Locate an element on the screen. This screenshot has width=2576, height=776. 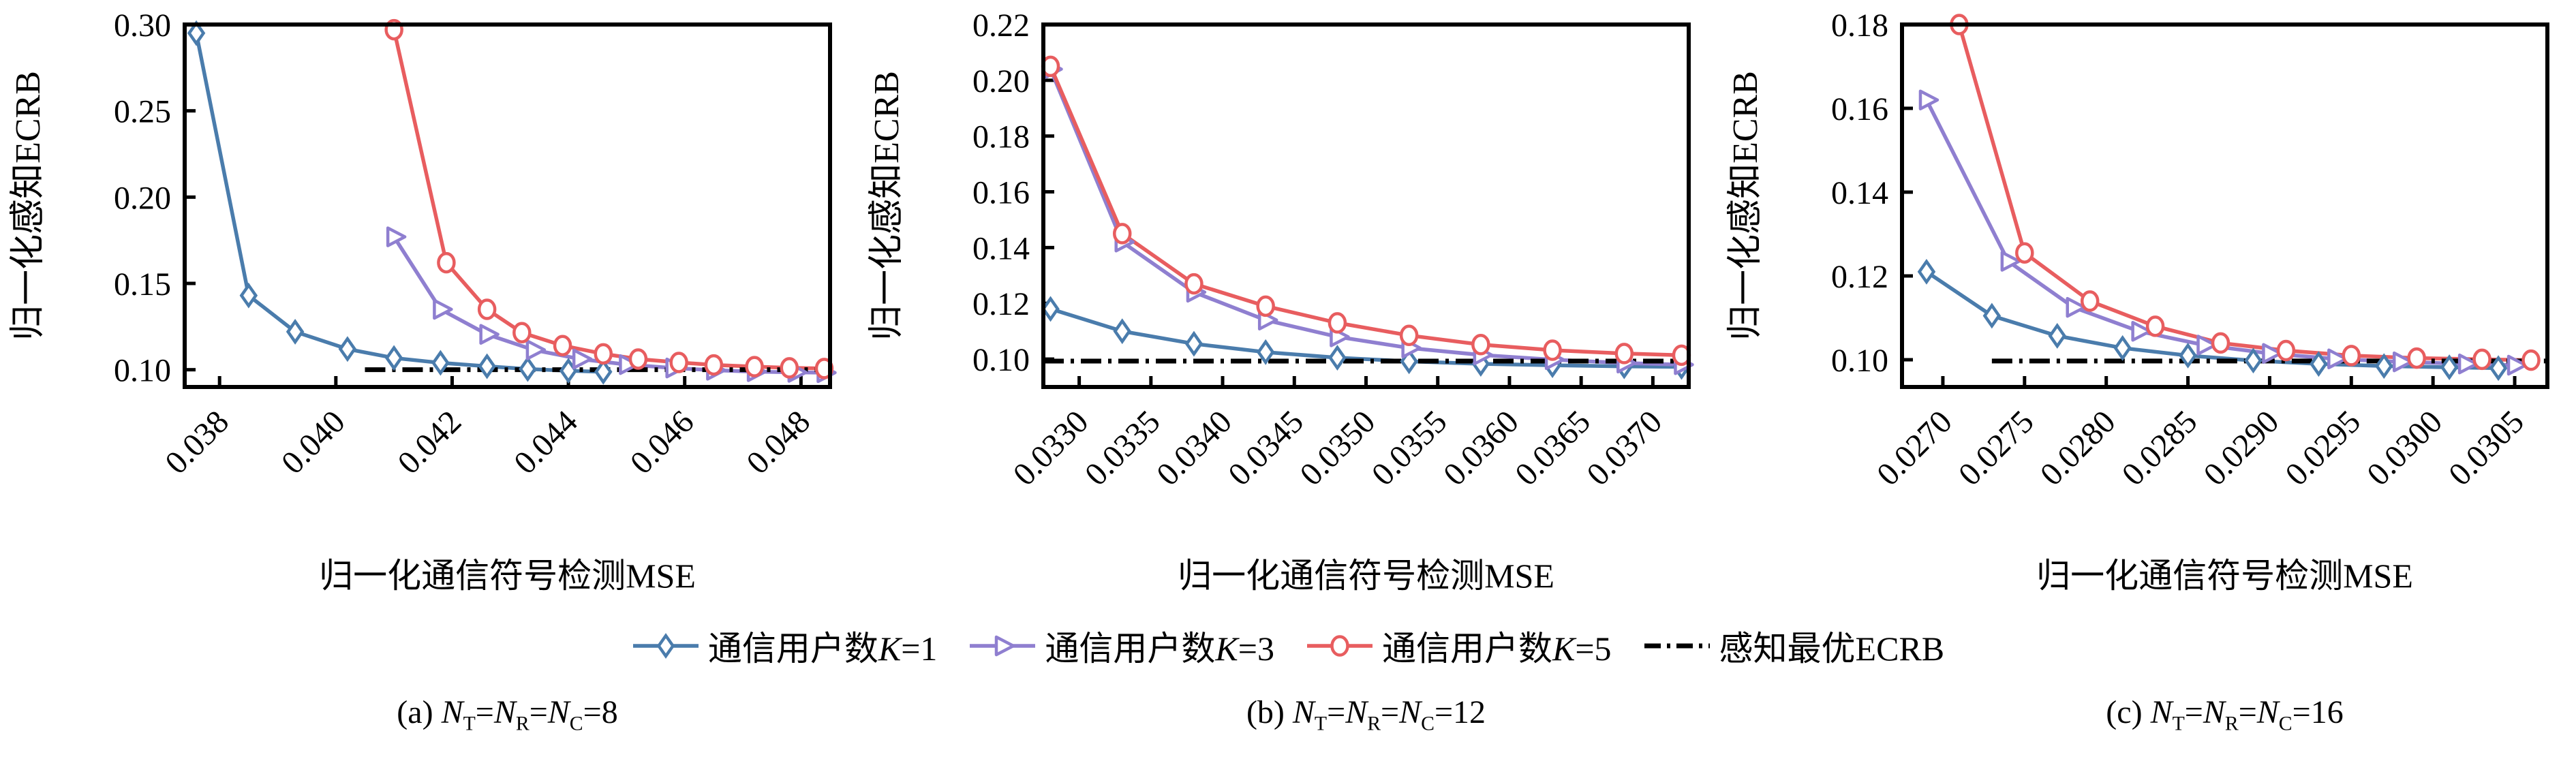
legend-label-k3: 通信用户数K=3 is located at coordinates (1159, 649).